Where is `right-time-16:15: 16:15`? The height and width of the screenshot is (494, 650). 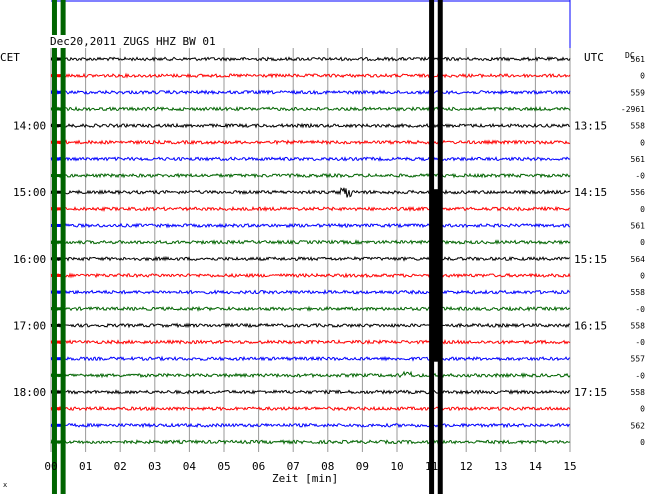 right-time-16:15: 16:15 is located at coordinates (590, 325).